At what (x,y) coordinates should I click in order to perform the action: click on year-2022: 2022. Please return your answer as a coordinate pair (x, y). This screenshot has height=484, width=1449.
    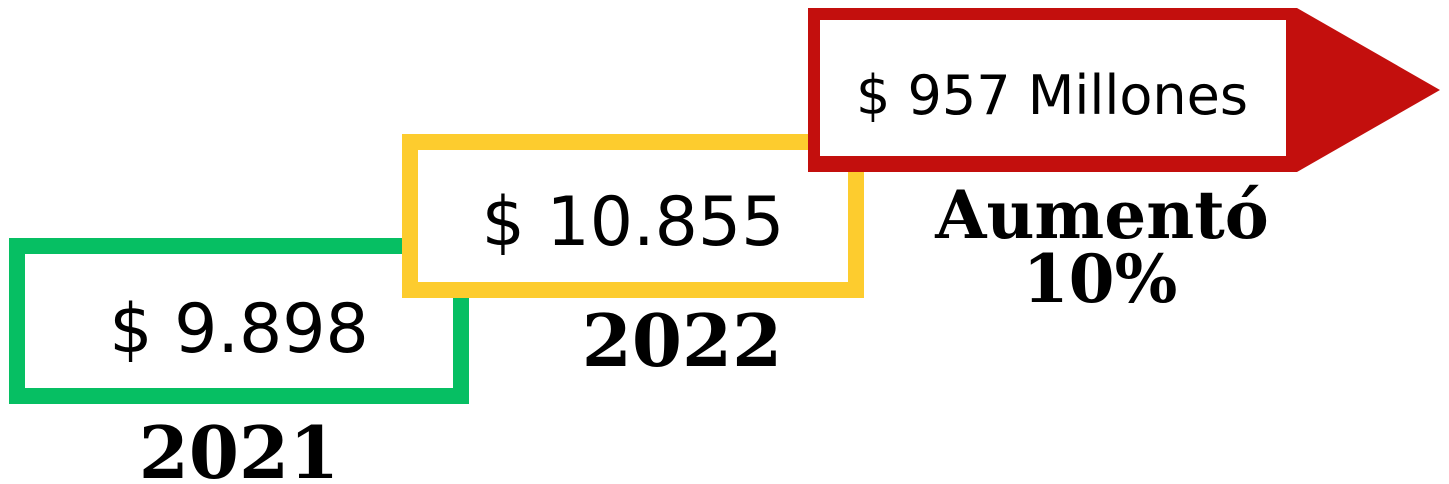
    Looking at the image, I should click on (682, 340).